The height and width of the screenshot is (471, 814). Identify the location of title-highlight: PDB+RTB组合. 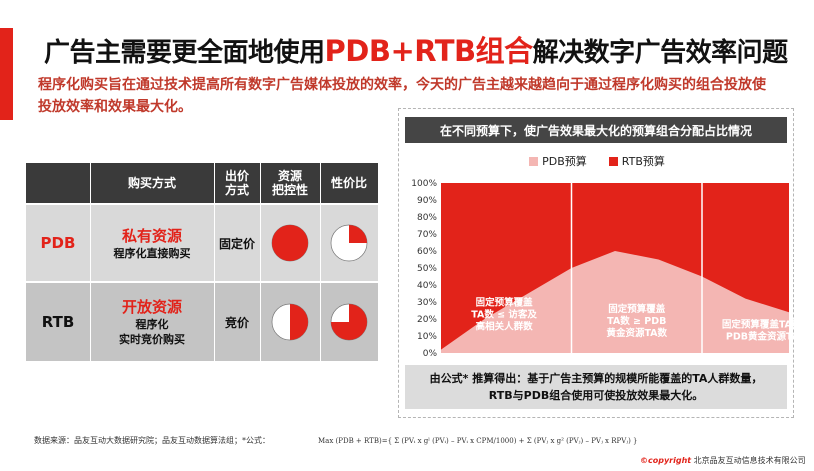
(429, 51).